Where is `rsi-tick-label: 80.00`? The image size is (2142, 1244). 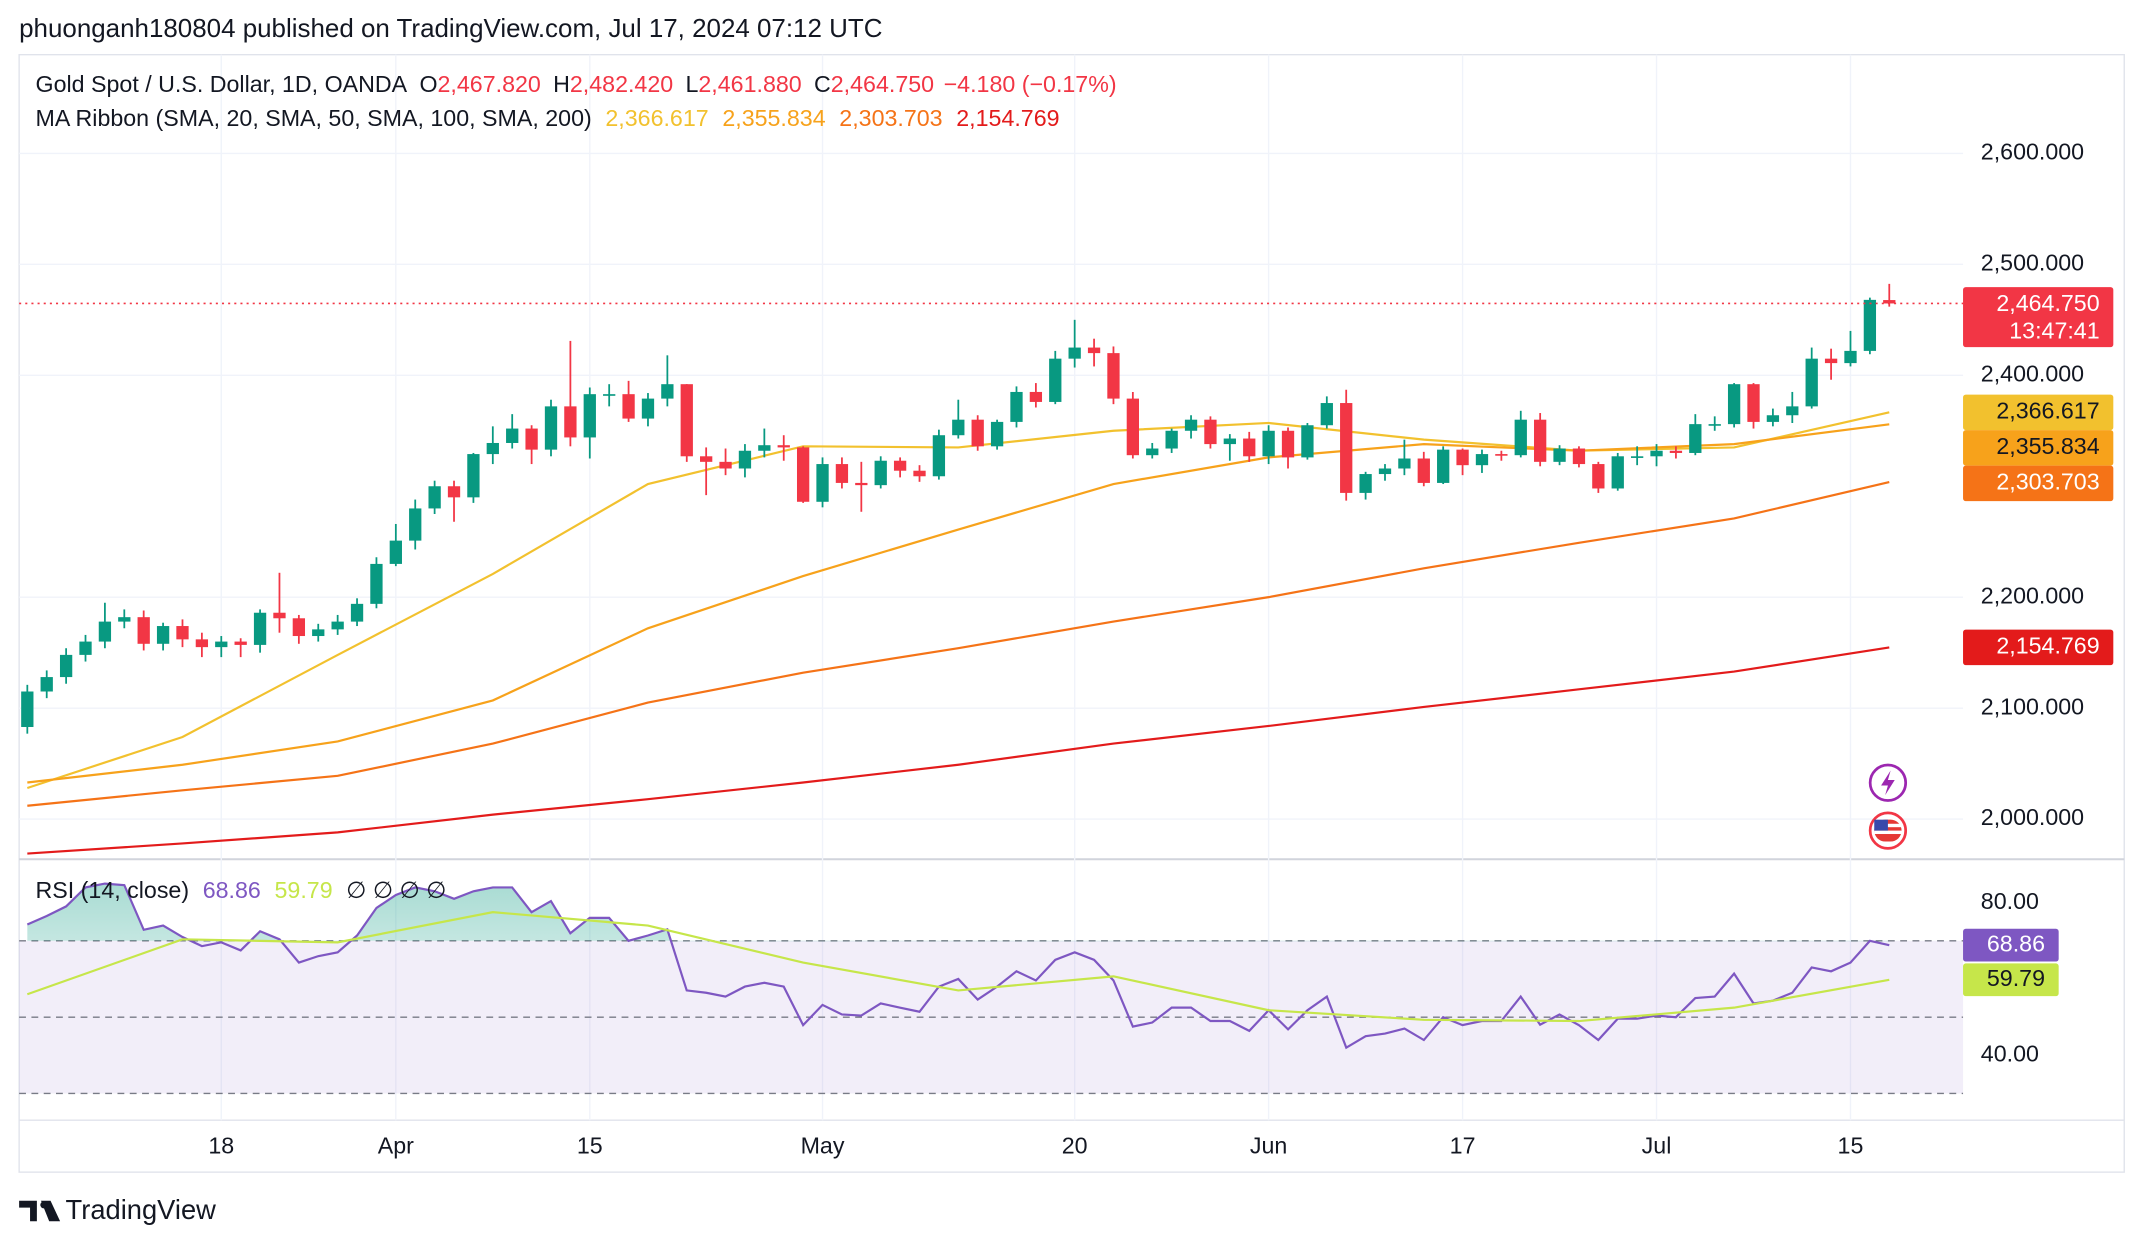 rsi-tick-label: 80.00 is located at coordinates (2010, 901).